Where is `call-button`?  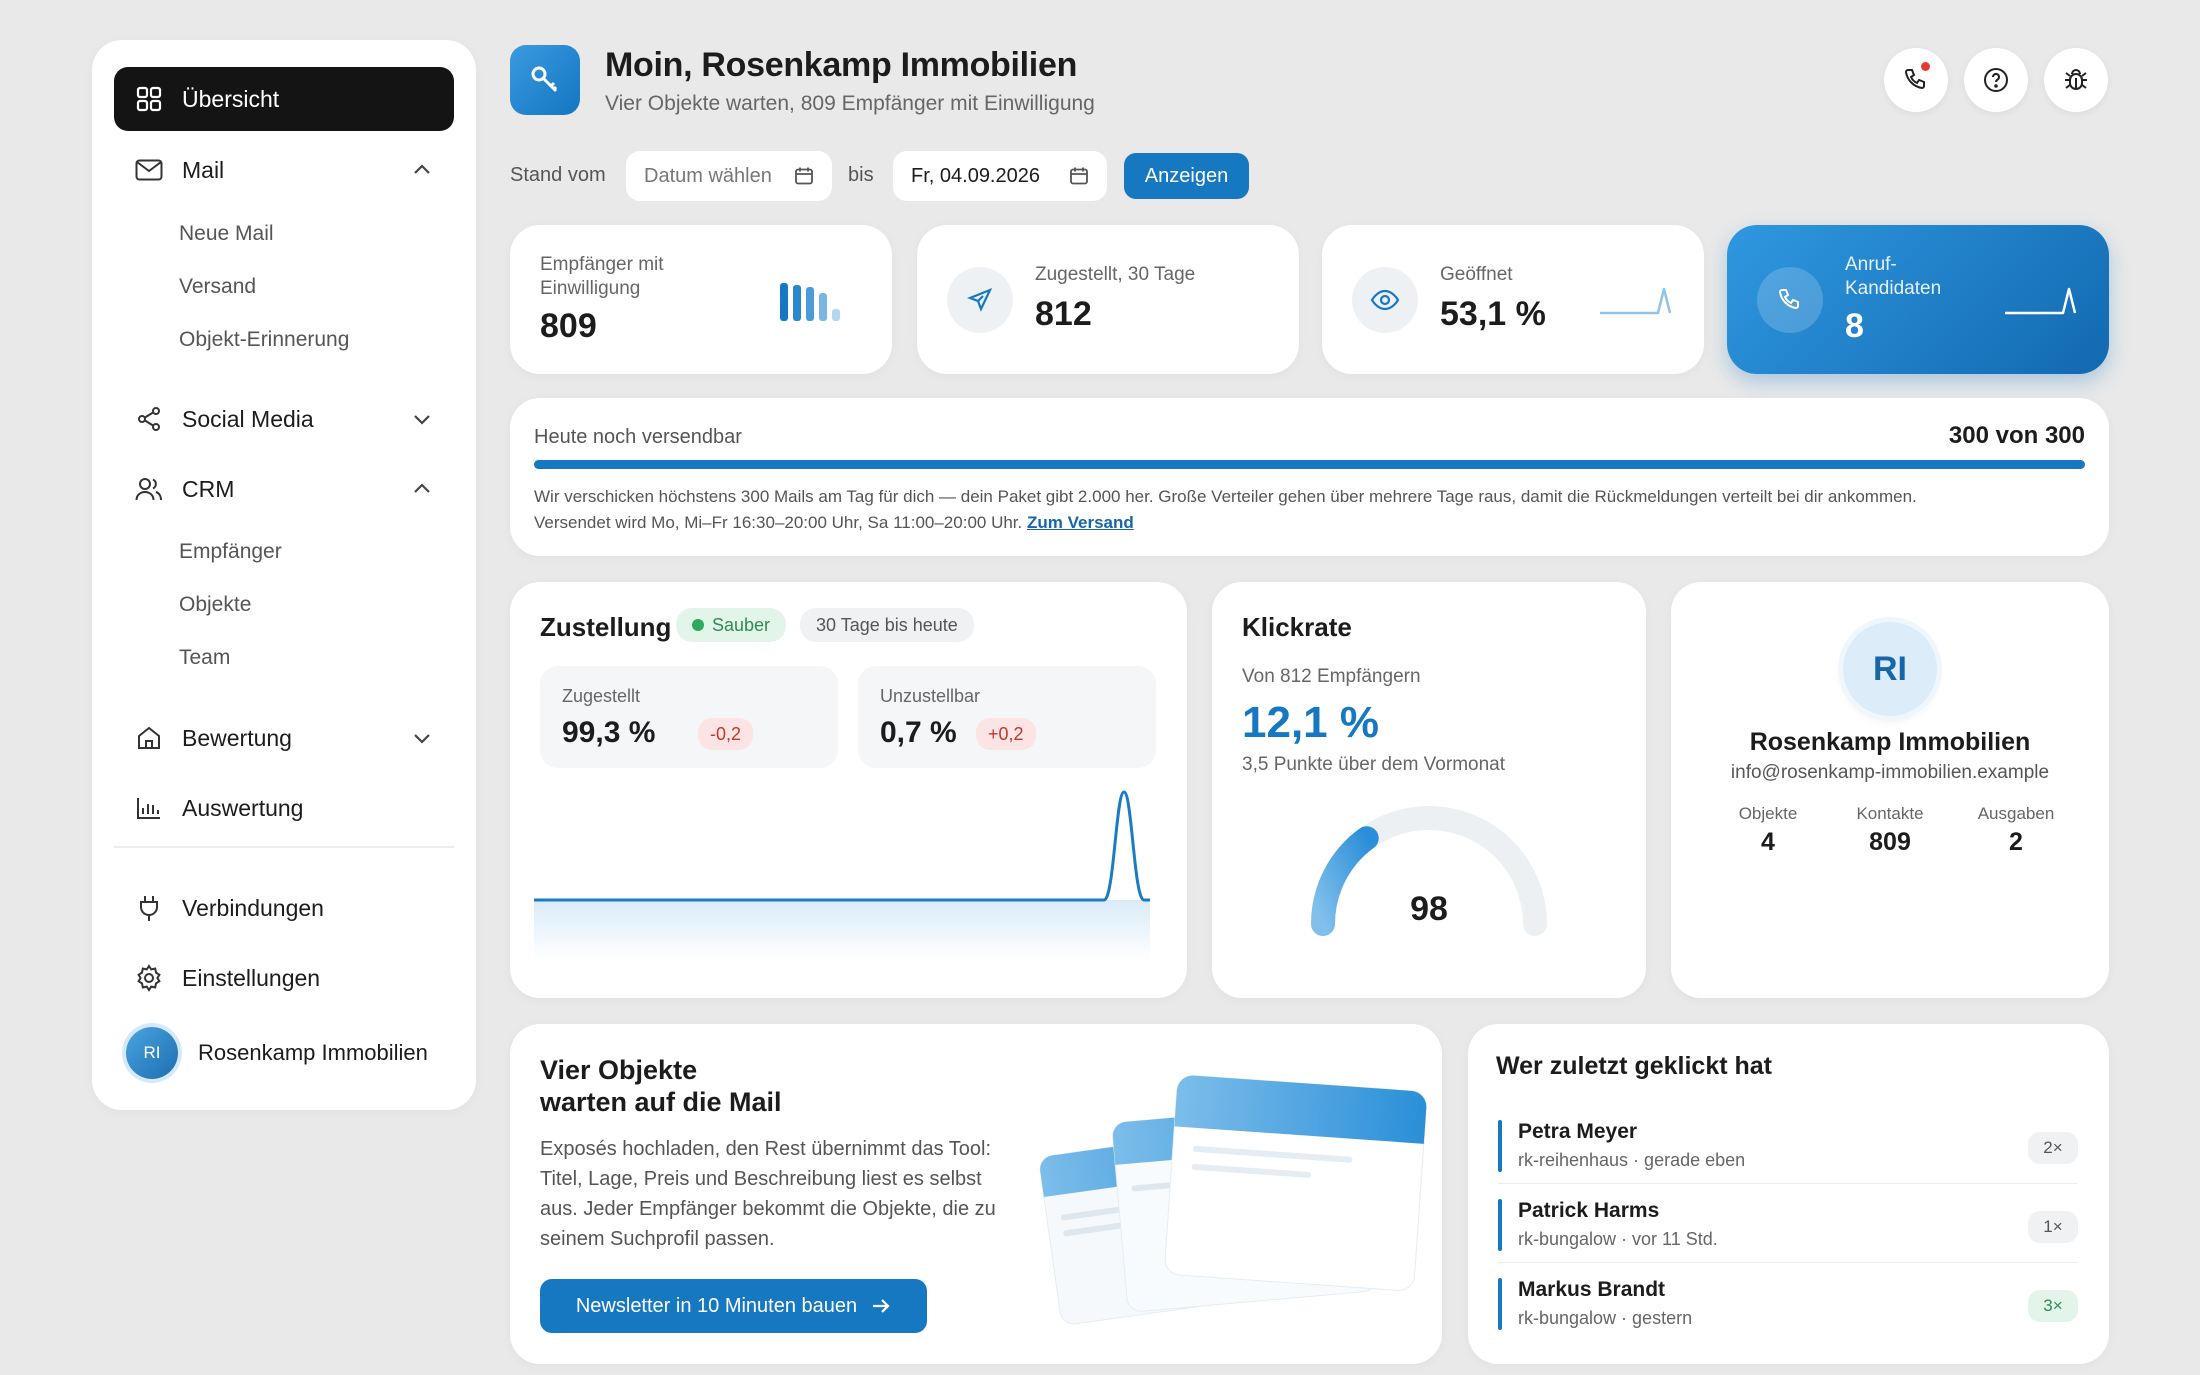
call-button is located at coordinates (1916, 80).